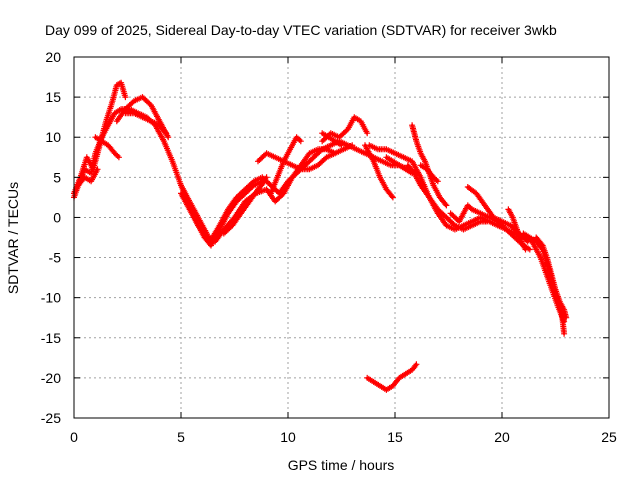  What do you see at coordinates (285, 165) in the screenshot?
I see `series-sat-k` at bounding box center [285, 165].